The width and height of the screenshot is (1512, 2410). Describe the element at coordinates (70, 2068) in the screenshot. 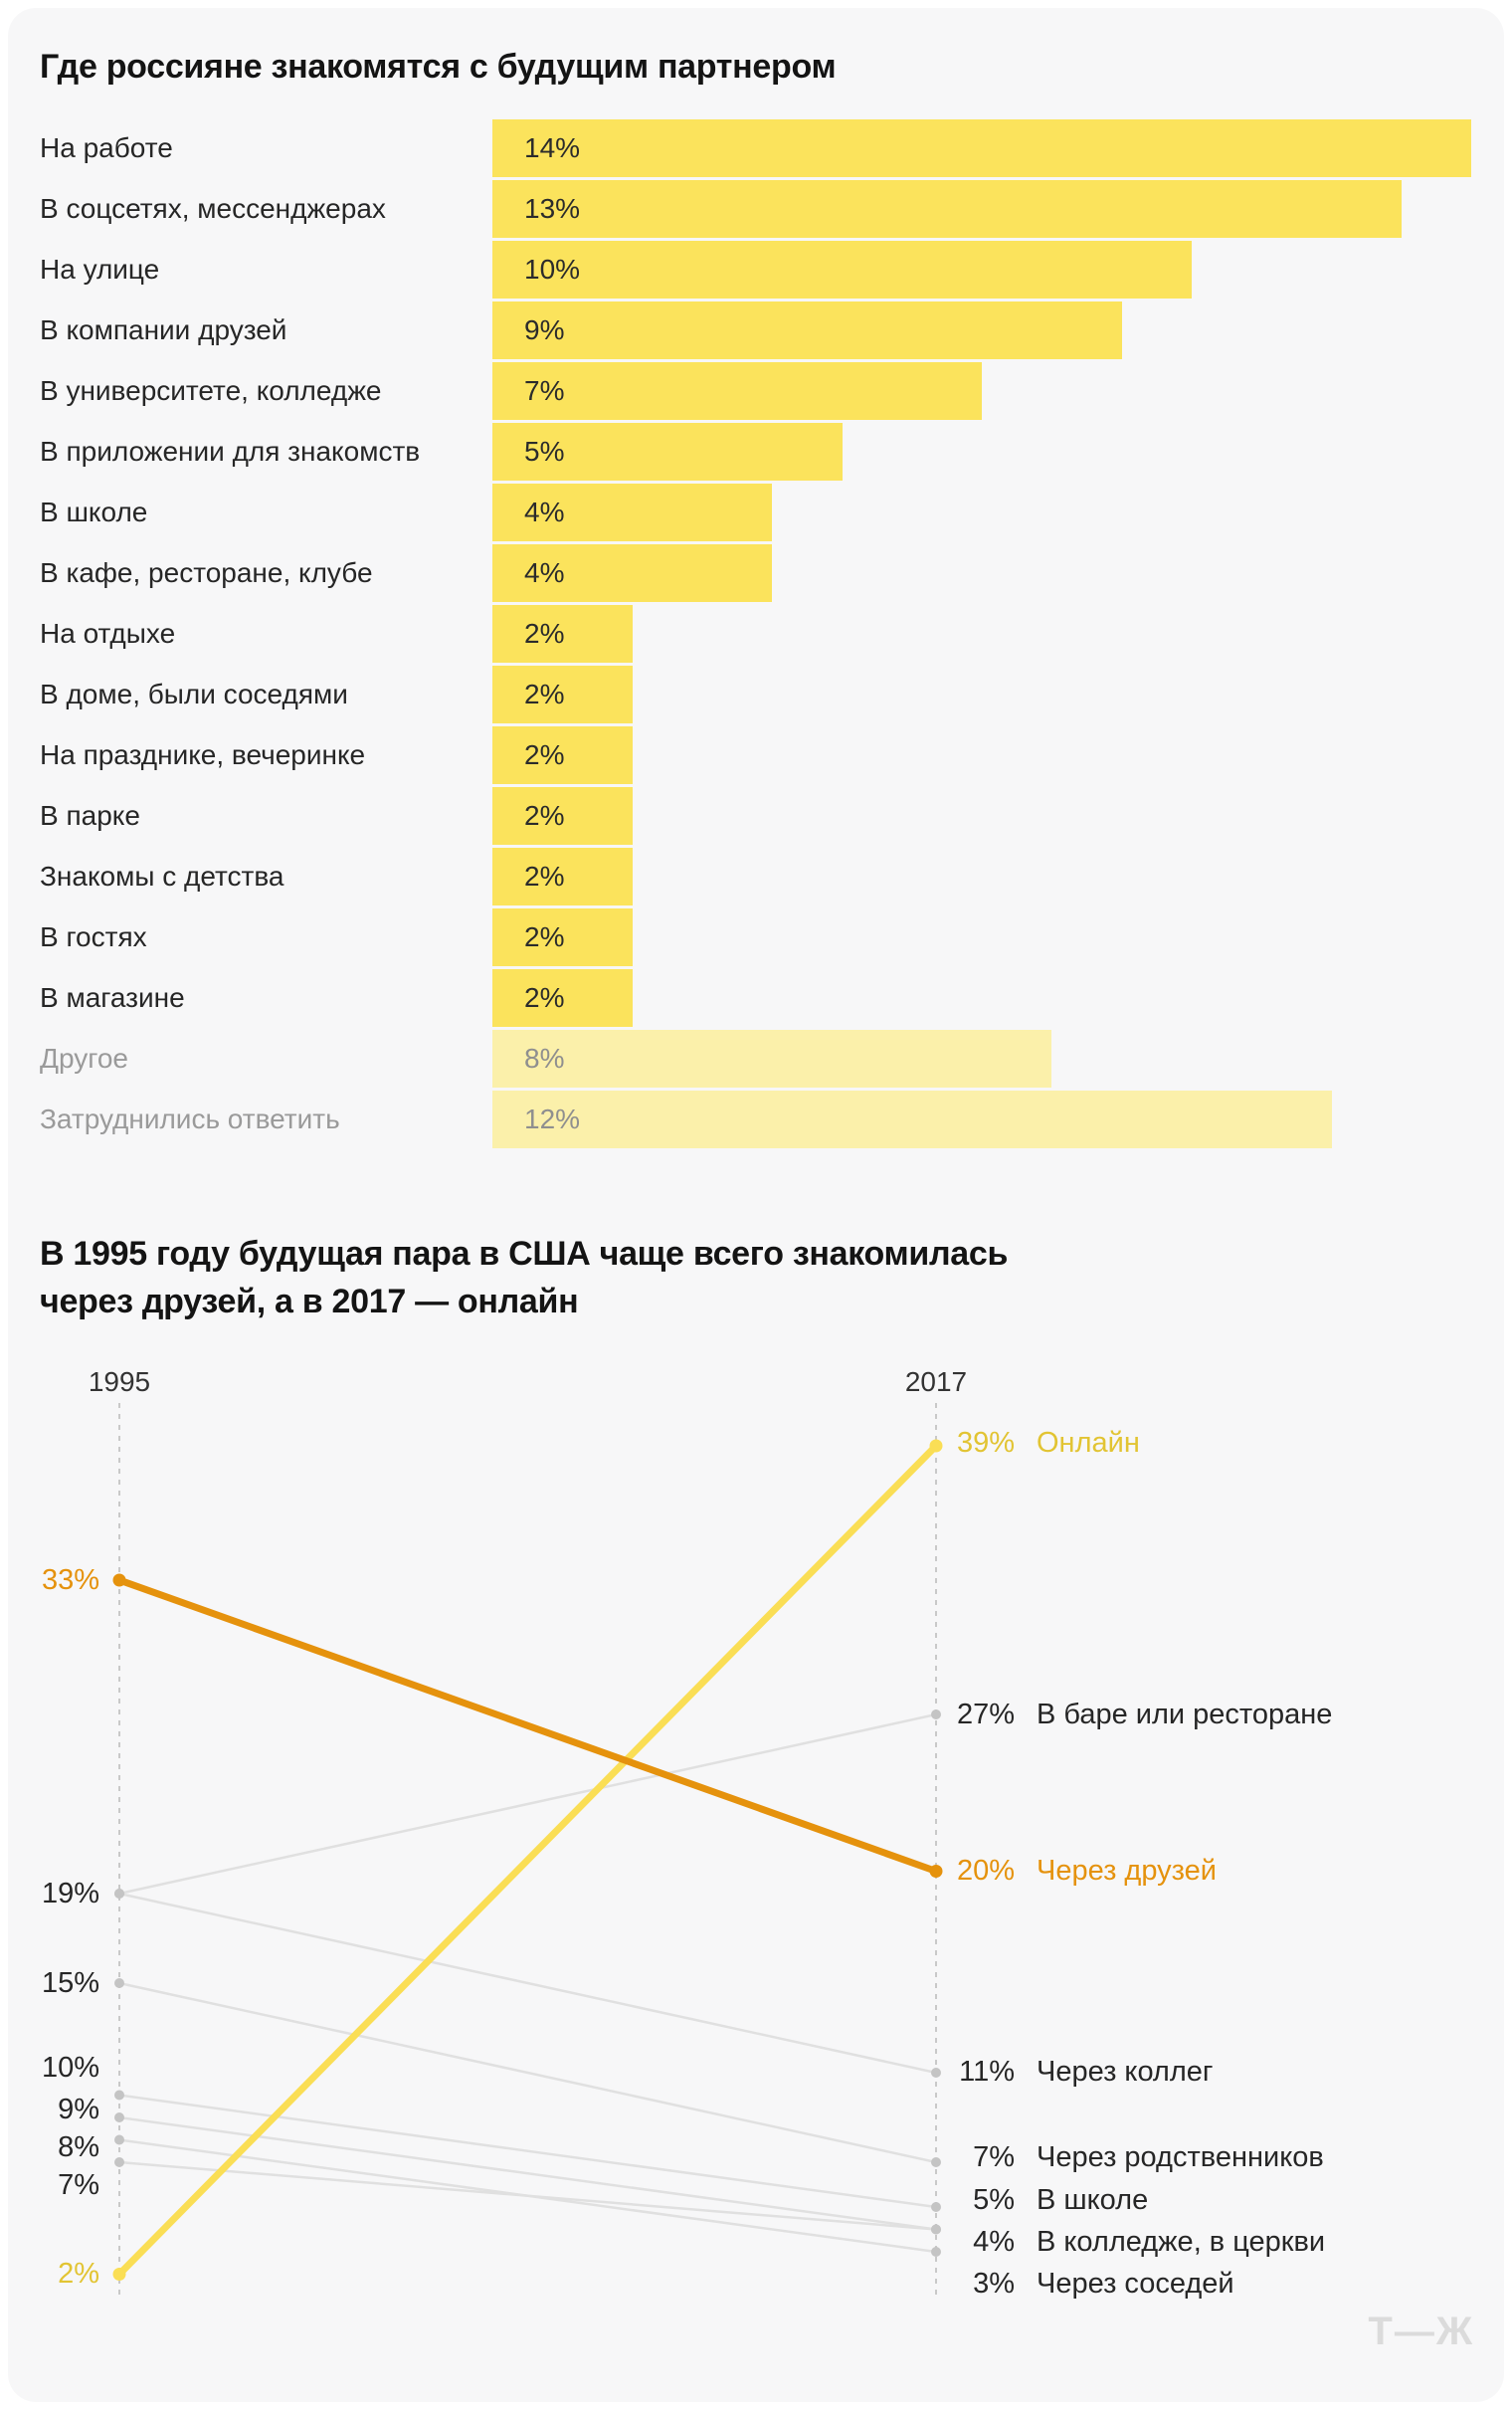

I see `slope-left-value-label: 10%` at that location.